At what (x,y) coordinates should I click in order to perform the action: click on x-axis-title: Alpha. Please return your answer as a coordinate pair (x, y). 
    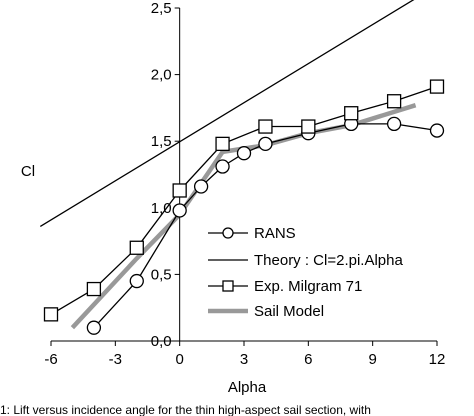
    Looking at the image, I should click on (247, 387).